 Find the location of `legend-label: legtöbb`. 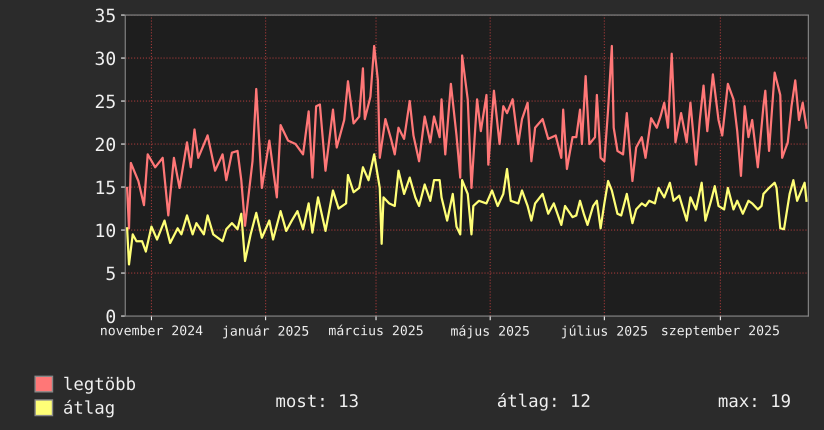

legend-label: legtöbb is located at coordinates (100, 385).